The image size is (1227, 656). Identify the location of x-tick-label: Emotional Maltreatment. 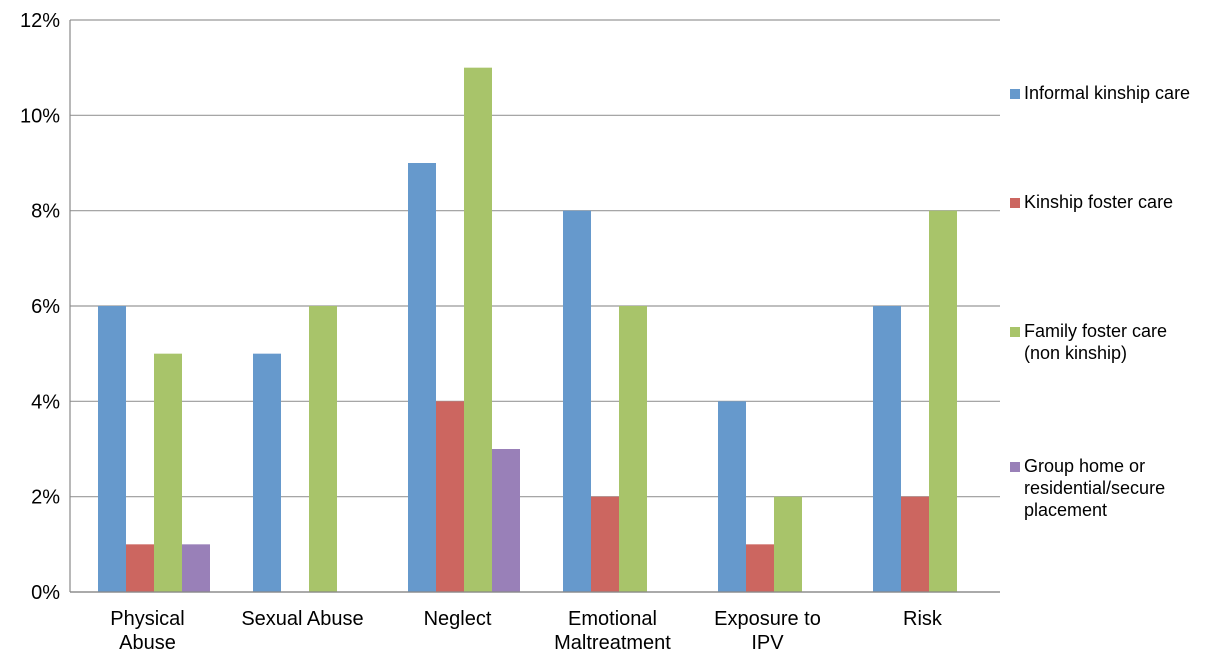
(612, 631).